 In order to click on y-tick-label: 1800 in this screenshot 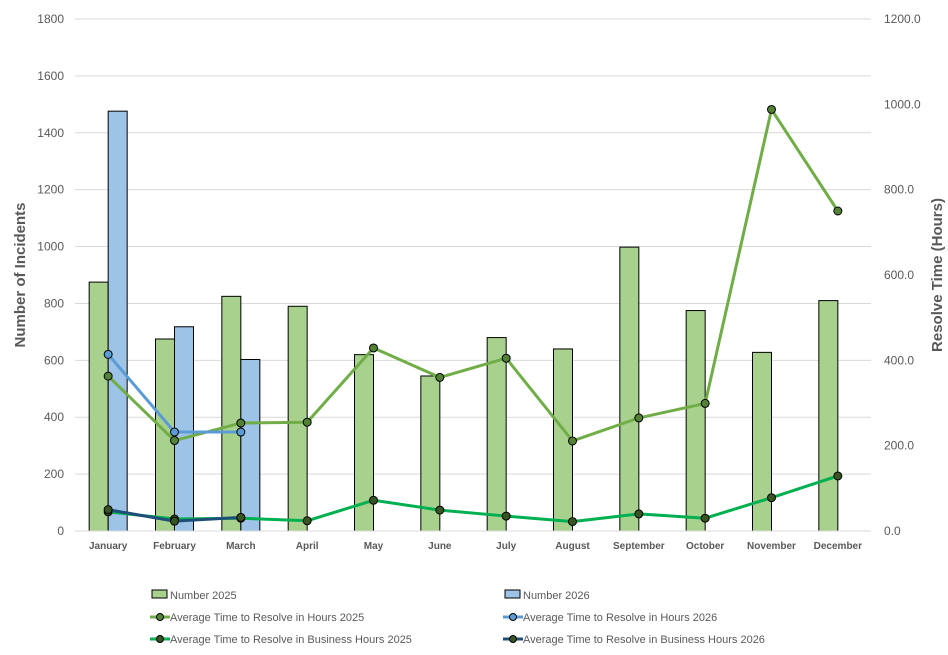, I will do `click(50, 19)`.